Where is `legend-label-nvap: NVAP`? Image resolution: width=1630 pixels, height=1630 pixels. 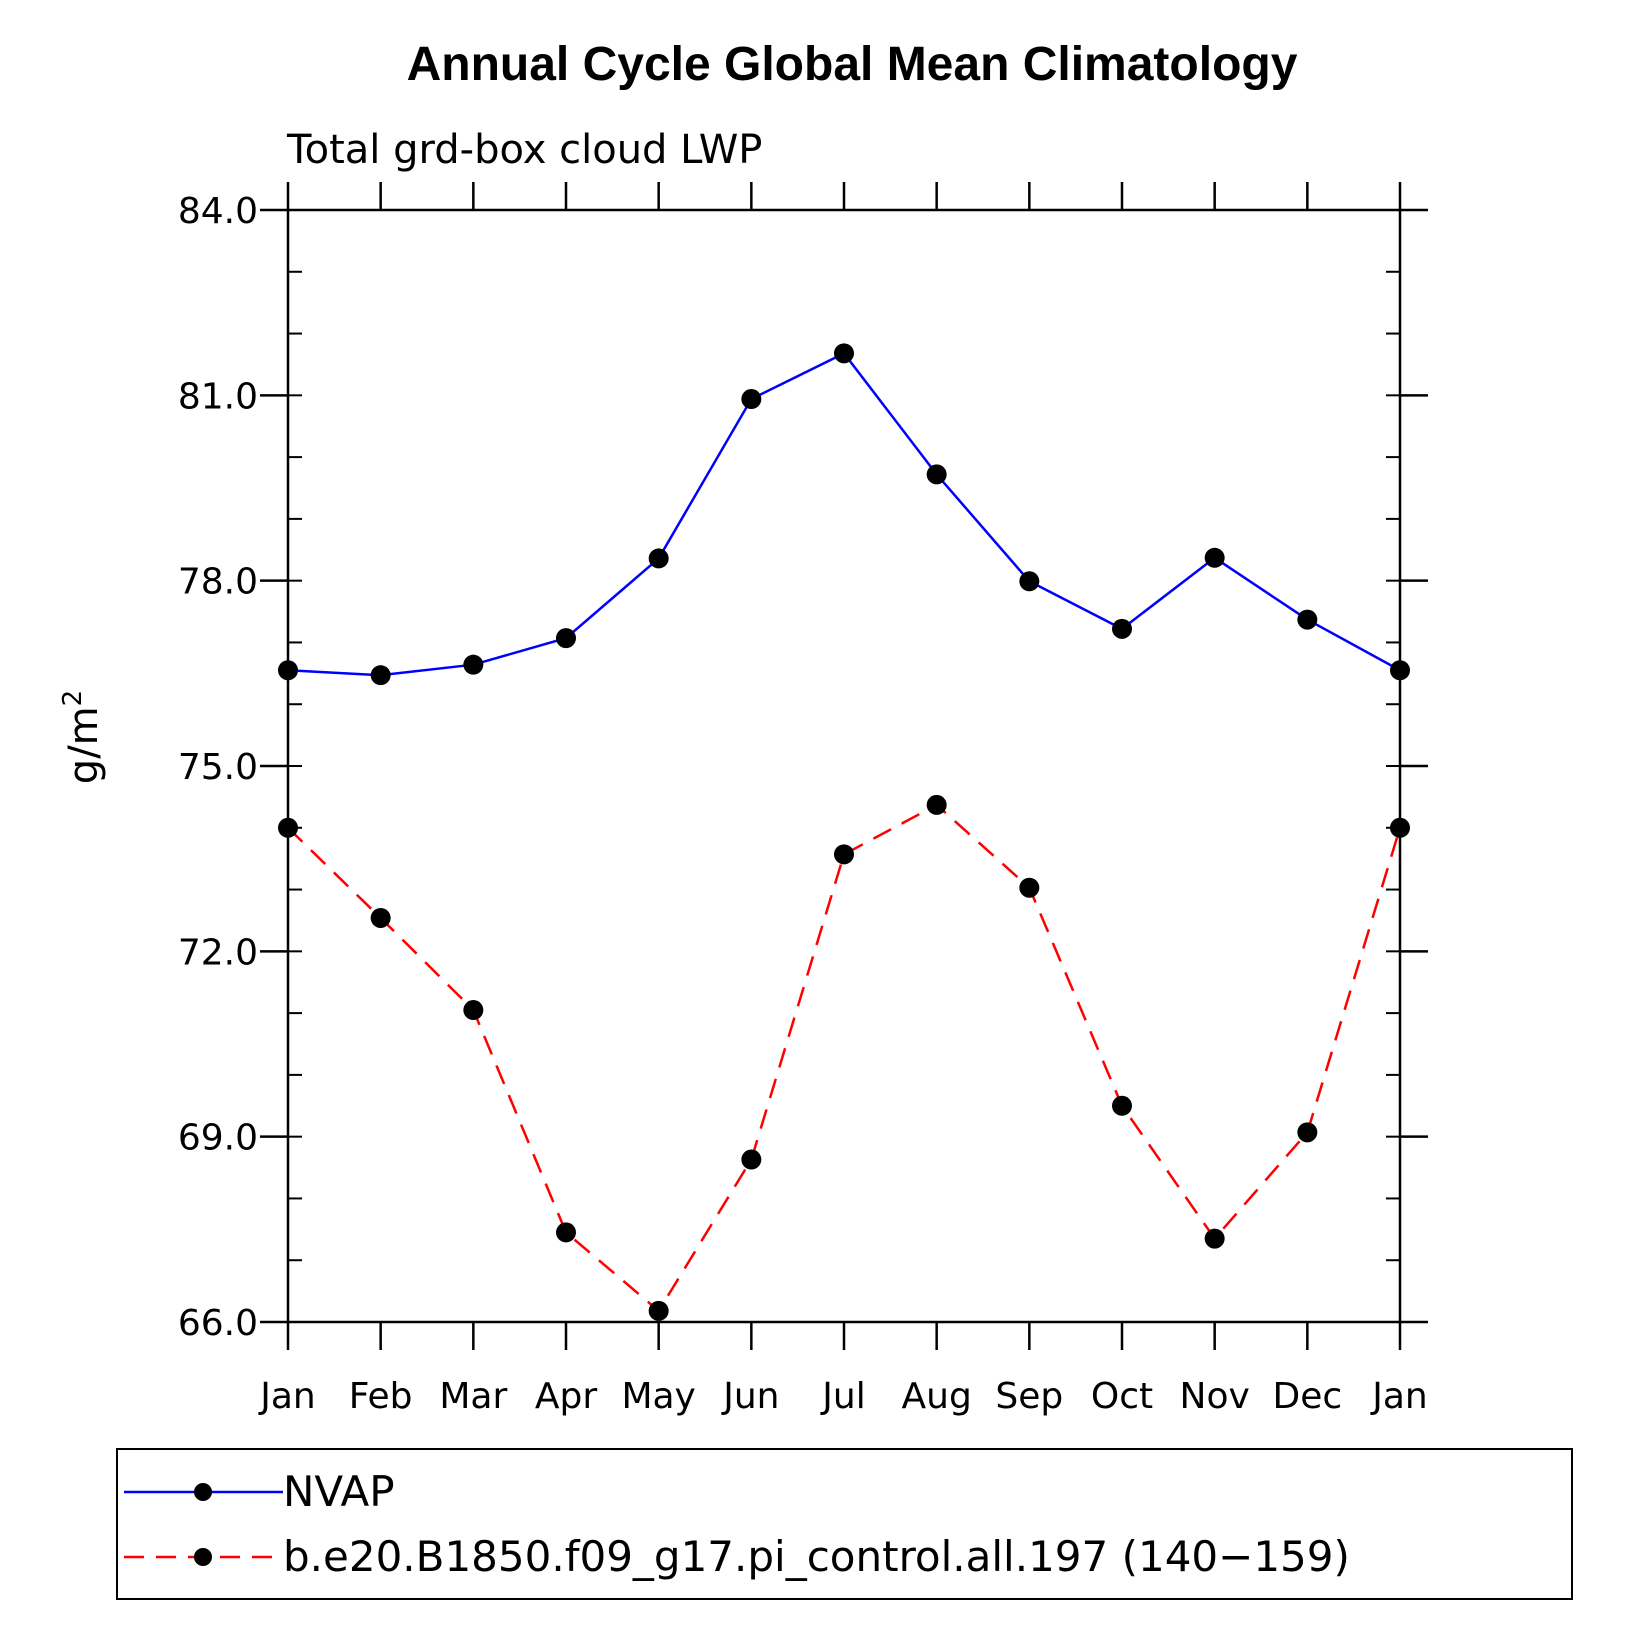
legend-label-nvap: NVAP is located at coordinates (339, 1491).